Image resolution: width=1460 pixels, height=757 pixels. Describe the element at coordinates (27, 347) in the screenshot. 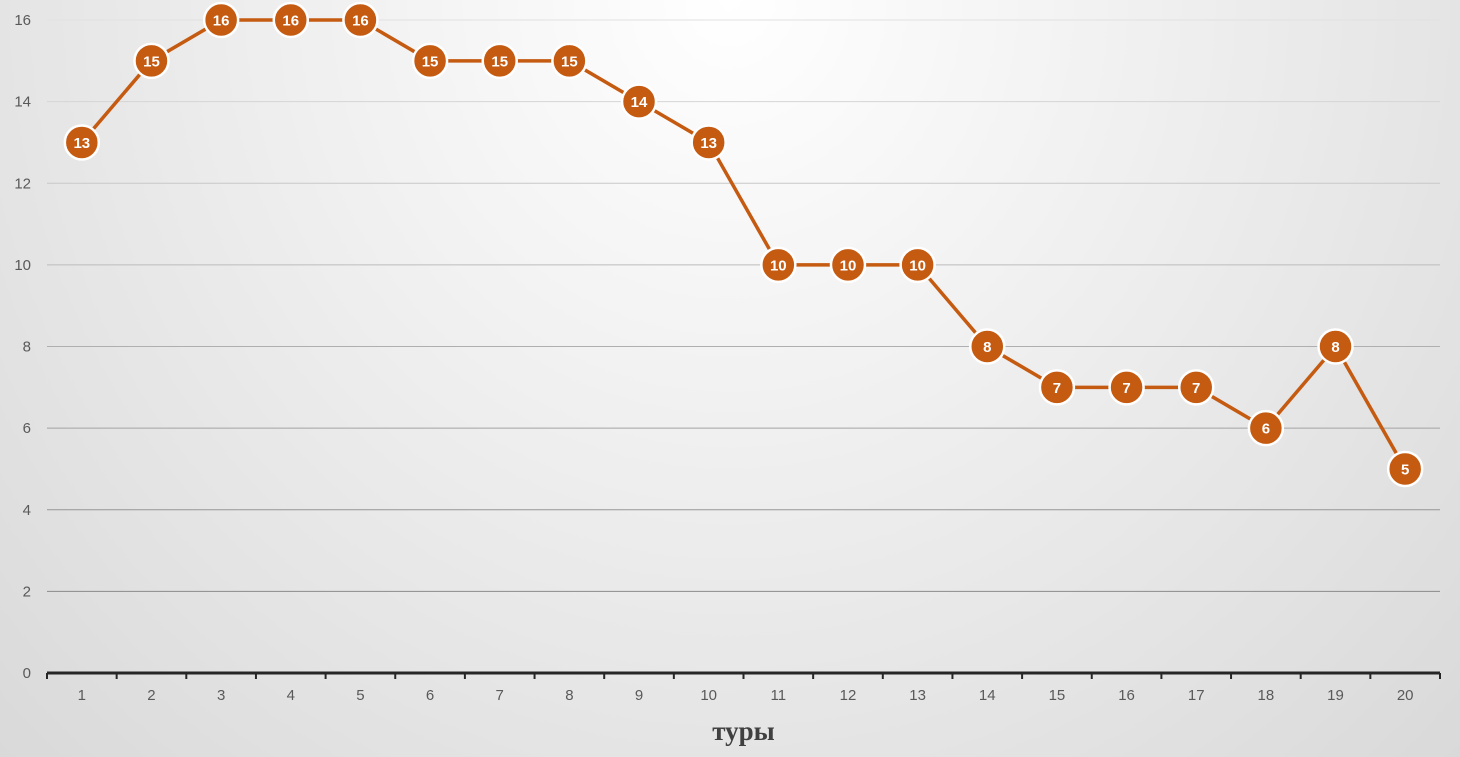

I see `y-tick-label-8: 8` at that location.